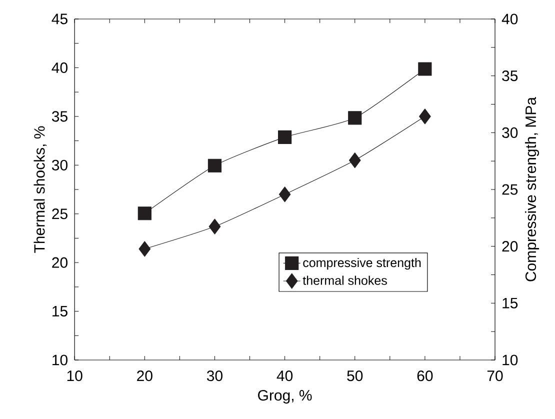 Image resolution: width=555 pixels, height=419 pixels. Describe the element at coordinates (60, 311) in the screenshot. I see `y-tick-label: 15` at that location.